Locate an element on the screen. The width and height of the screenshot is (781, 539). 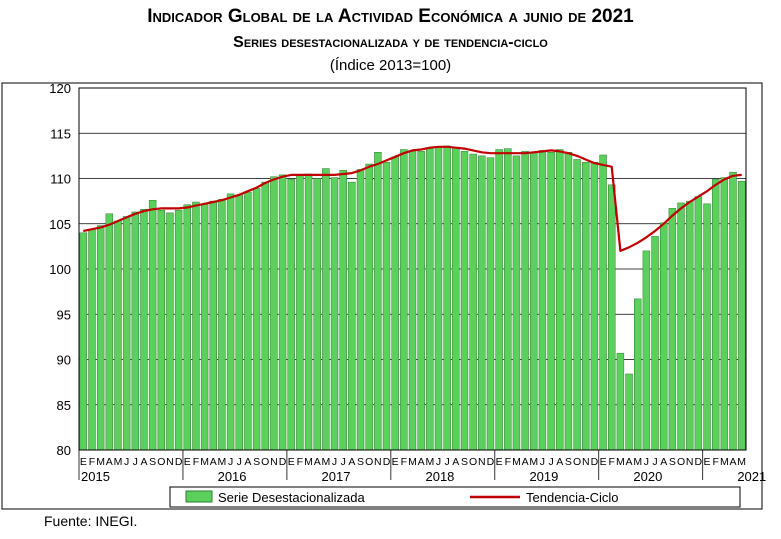
year-label: 2015 is located at coordinates (95, 476).